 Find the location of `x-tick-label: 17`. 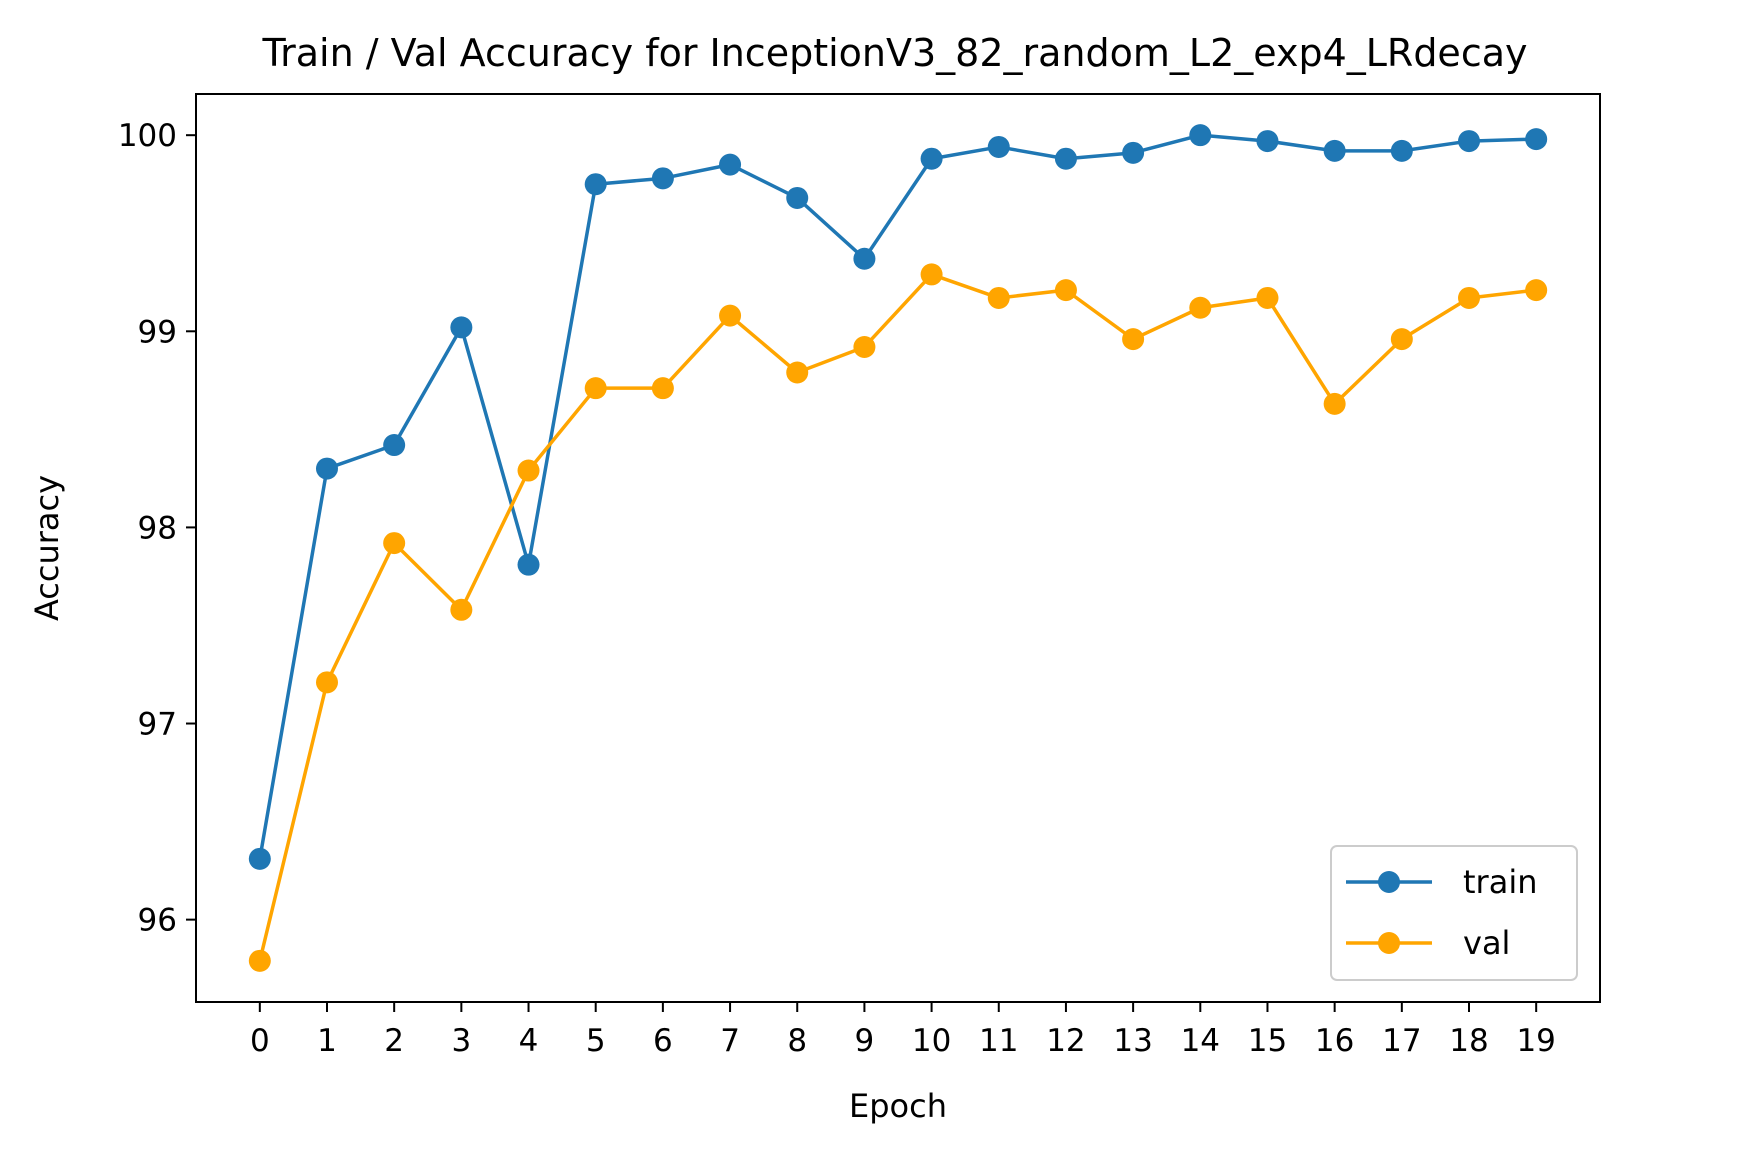

x-tick-label: 17 is located at coordinates (1401, 1041).